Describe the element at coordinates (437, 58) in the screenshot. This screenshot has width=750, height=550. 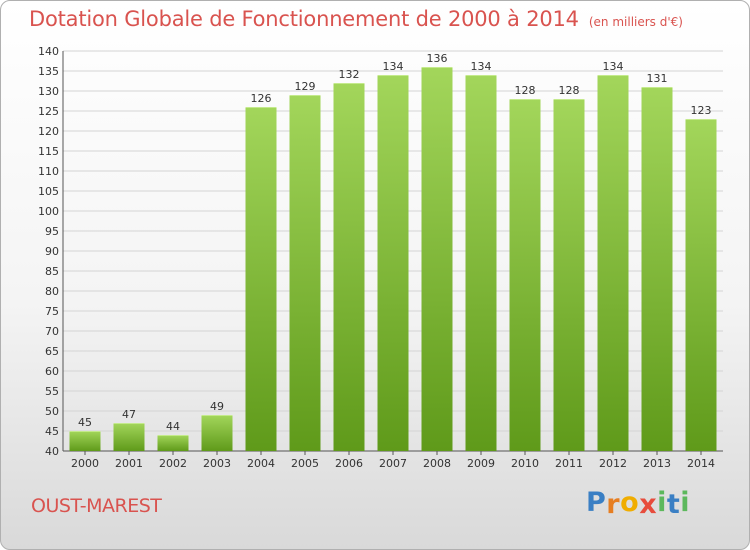
I see `bar-value-label: 136` at that location.